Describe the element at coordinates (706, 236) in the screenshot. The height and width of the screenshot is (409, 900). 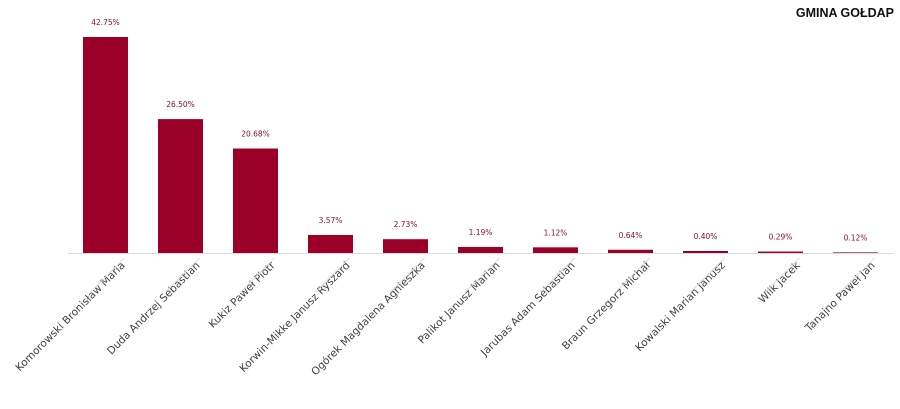
I see `data-label: 0.40%` at that location.